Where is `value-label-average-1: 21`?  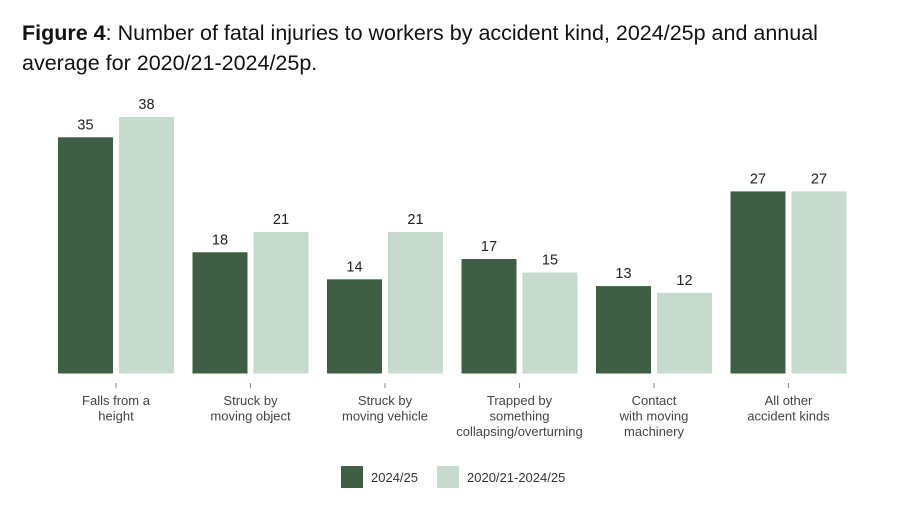
value-label-average-1: 21 is located at coordinates (281, 220).